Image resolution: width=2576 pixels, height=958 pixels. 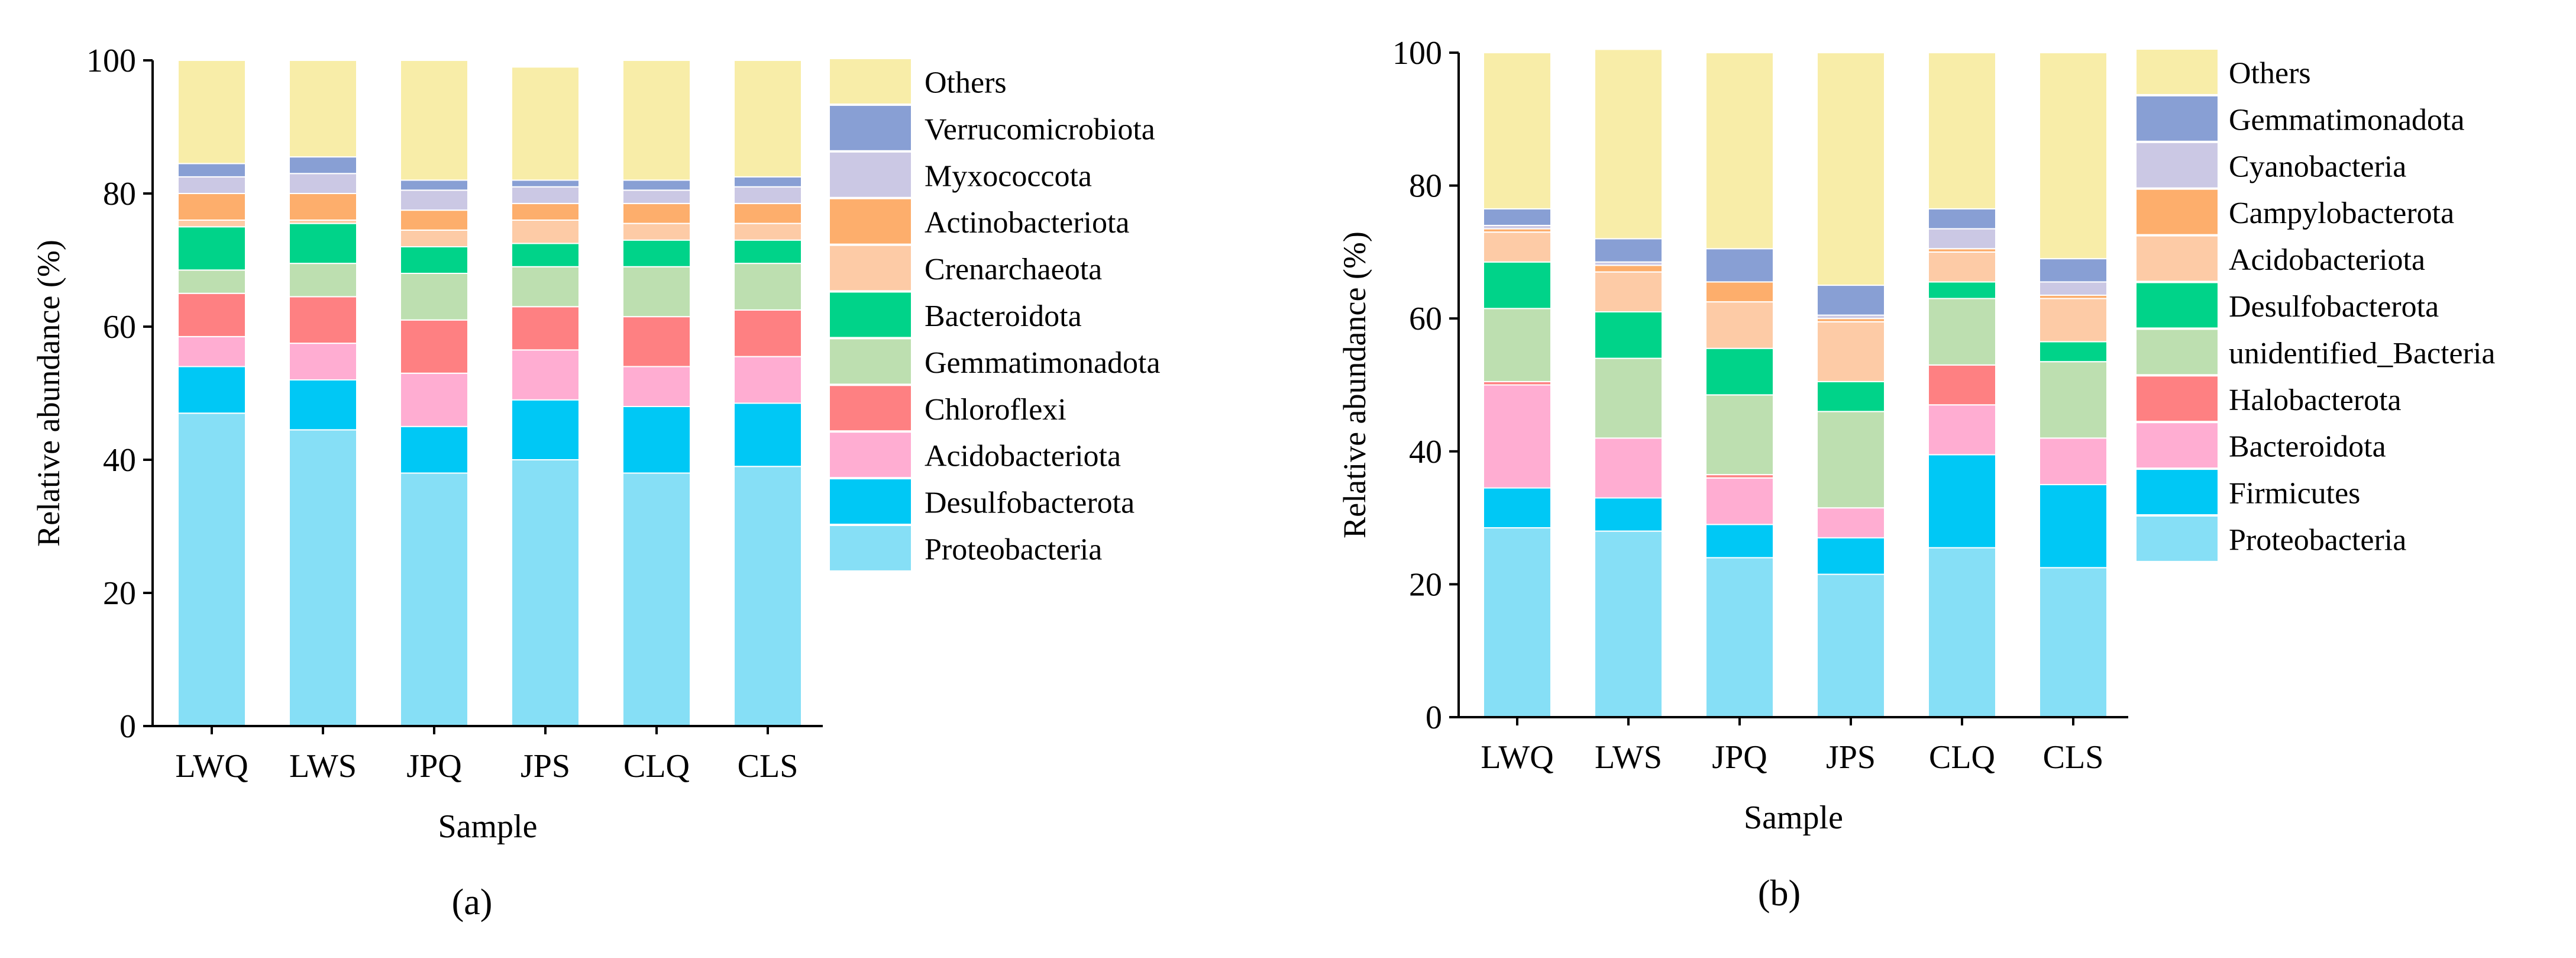 What do you see at coordinates (995, 410) in the screenshot?
I see `legend-label: Chloroflexi` at bounding box center [995, 410].